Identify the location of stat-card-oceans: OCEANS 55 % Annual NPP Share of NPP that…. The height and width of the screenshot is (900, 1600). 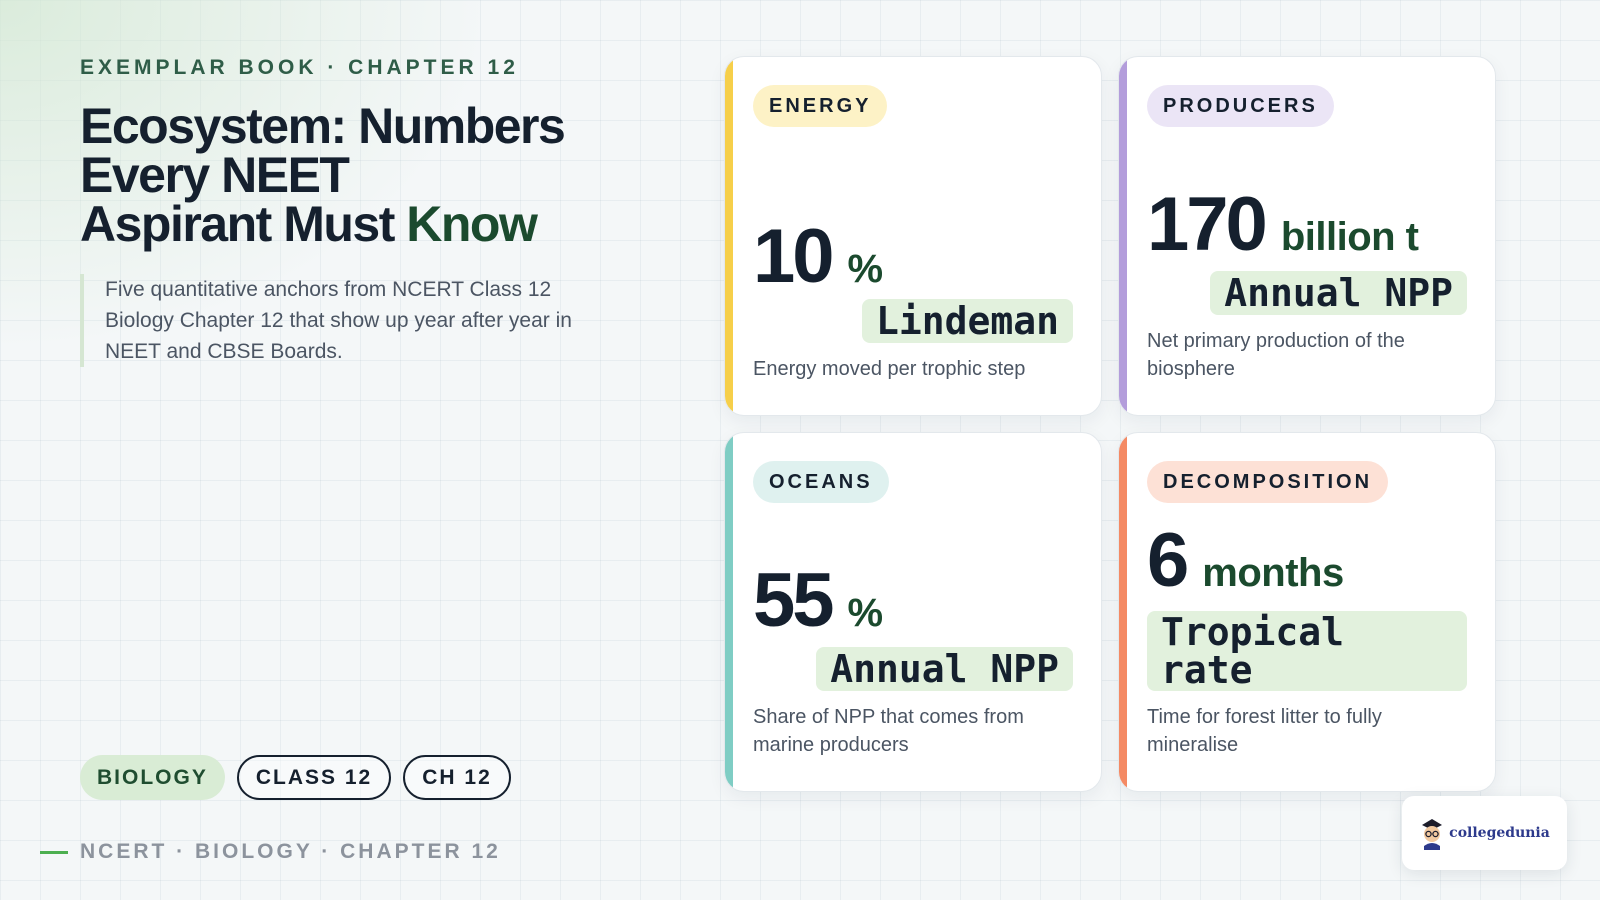
(913, 612).